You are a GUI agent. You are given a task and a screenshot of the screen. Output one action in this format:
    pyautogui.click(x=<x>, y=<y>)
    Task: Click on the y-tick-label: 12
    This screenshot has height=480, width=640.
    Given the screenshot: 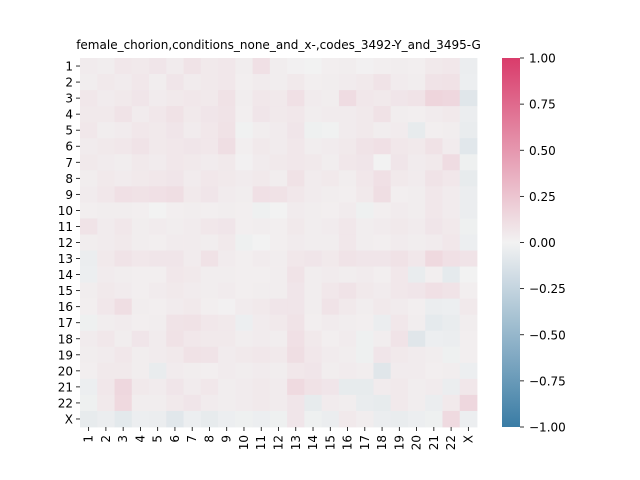 What is the action you would take?
    pyautogui.click(x=65, y=243)
    